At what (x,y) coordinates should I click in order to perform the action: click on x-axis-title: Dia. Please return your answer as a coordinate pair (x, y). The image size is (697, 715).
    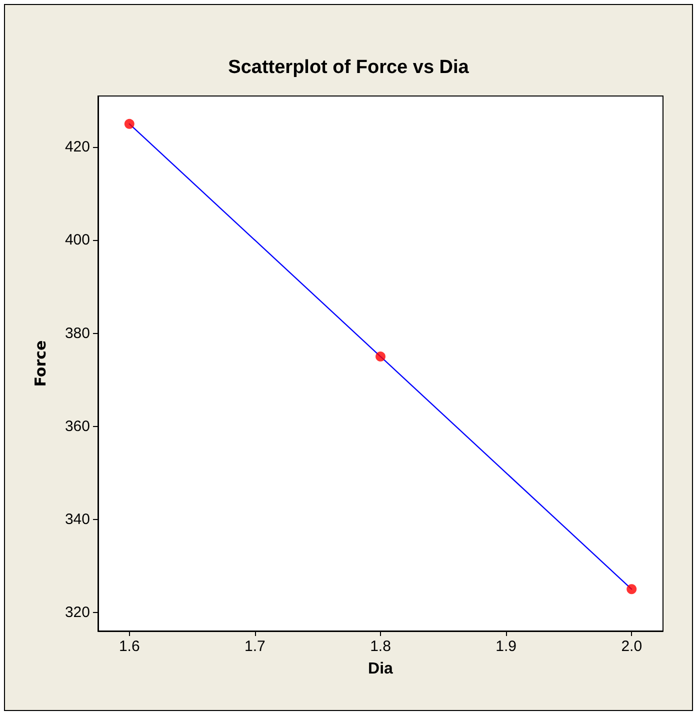
    Looking at the image, I should click on (381, 669).